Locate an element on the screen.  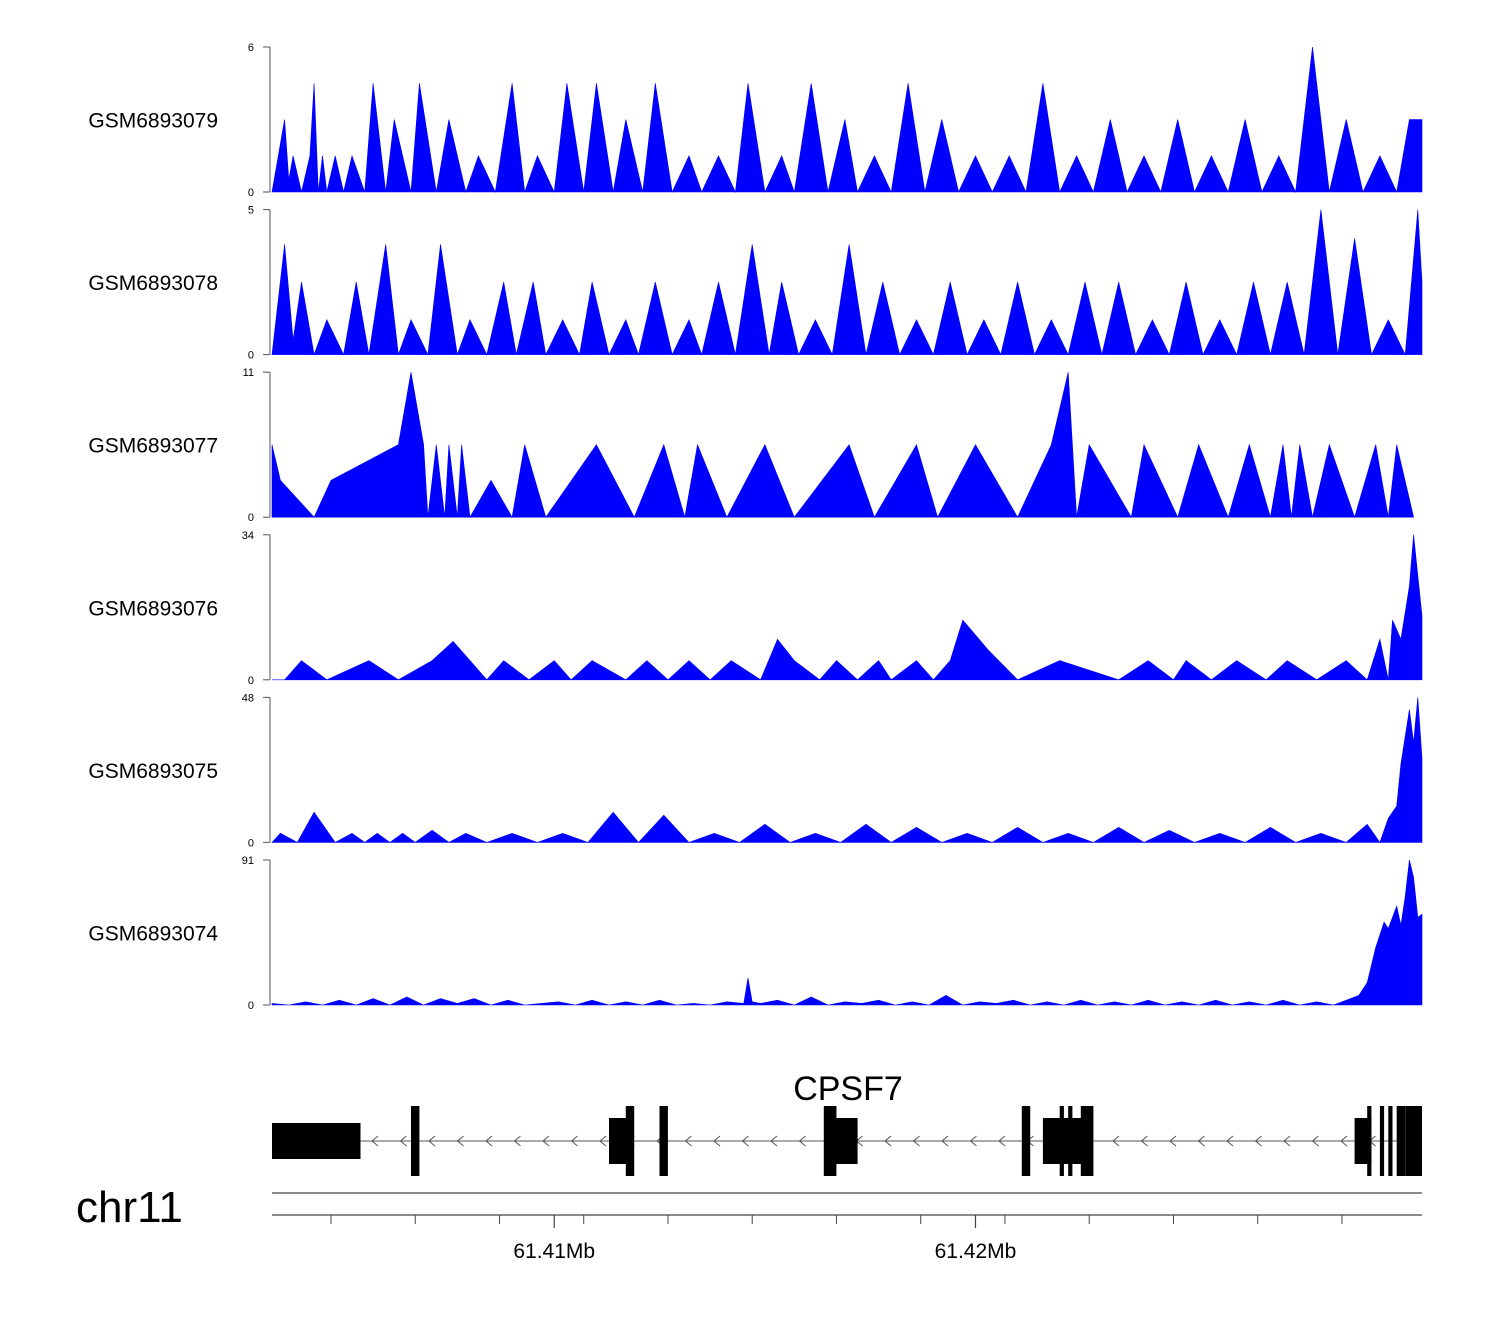
track-label: GSM6893075 is located at coordinates (153, 771).